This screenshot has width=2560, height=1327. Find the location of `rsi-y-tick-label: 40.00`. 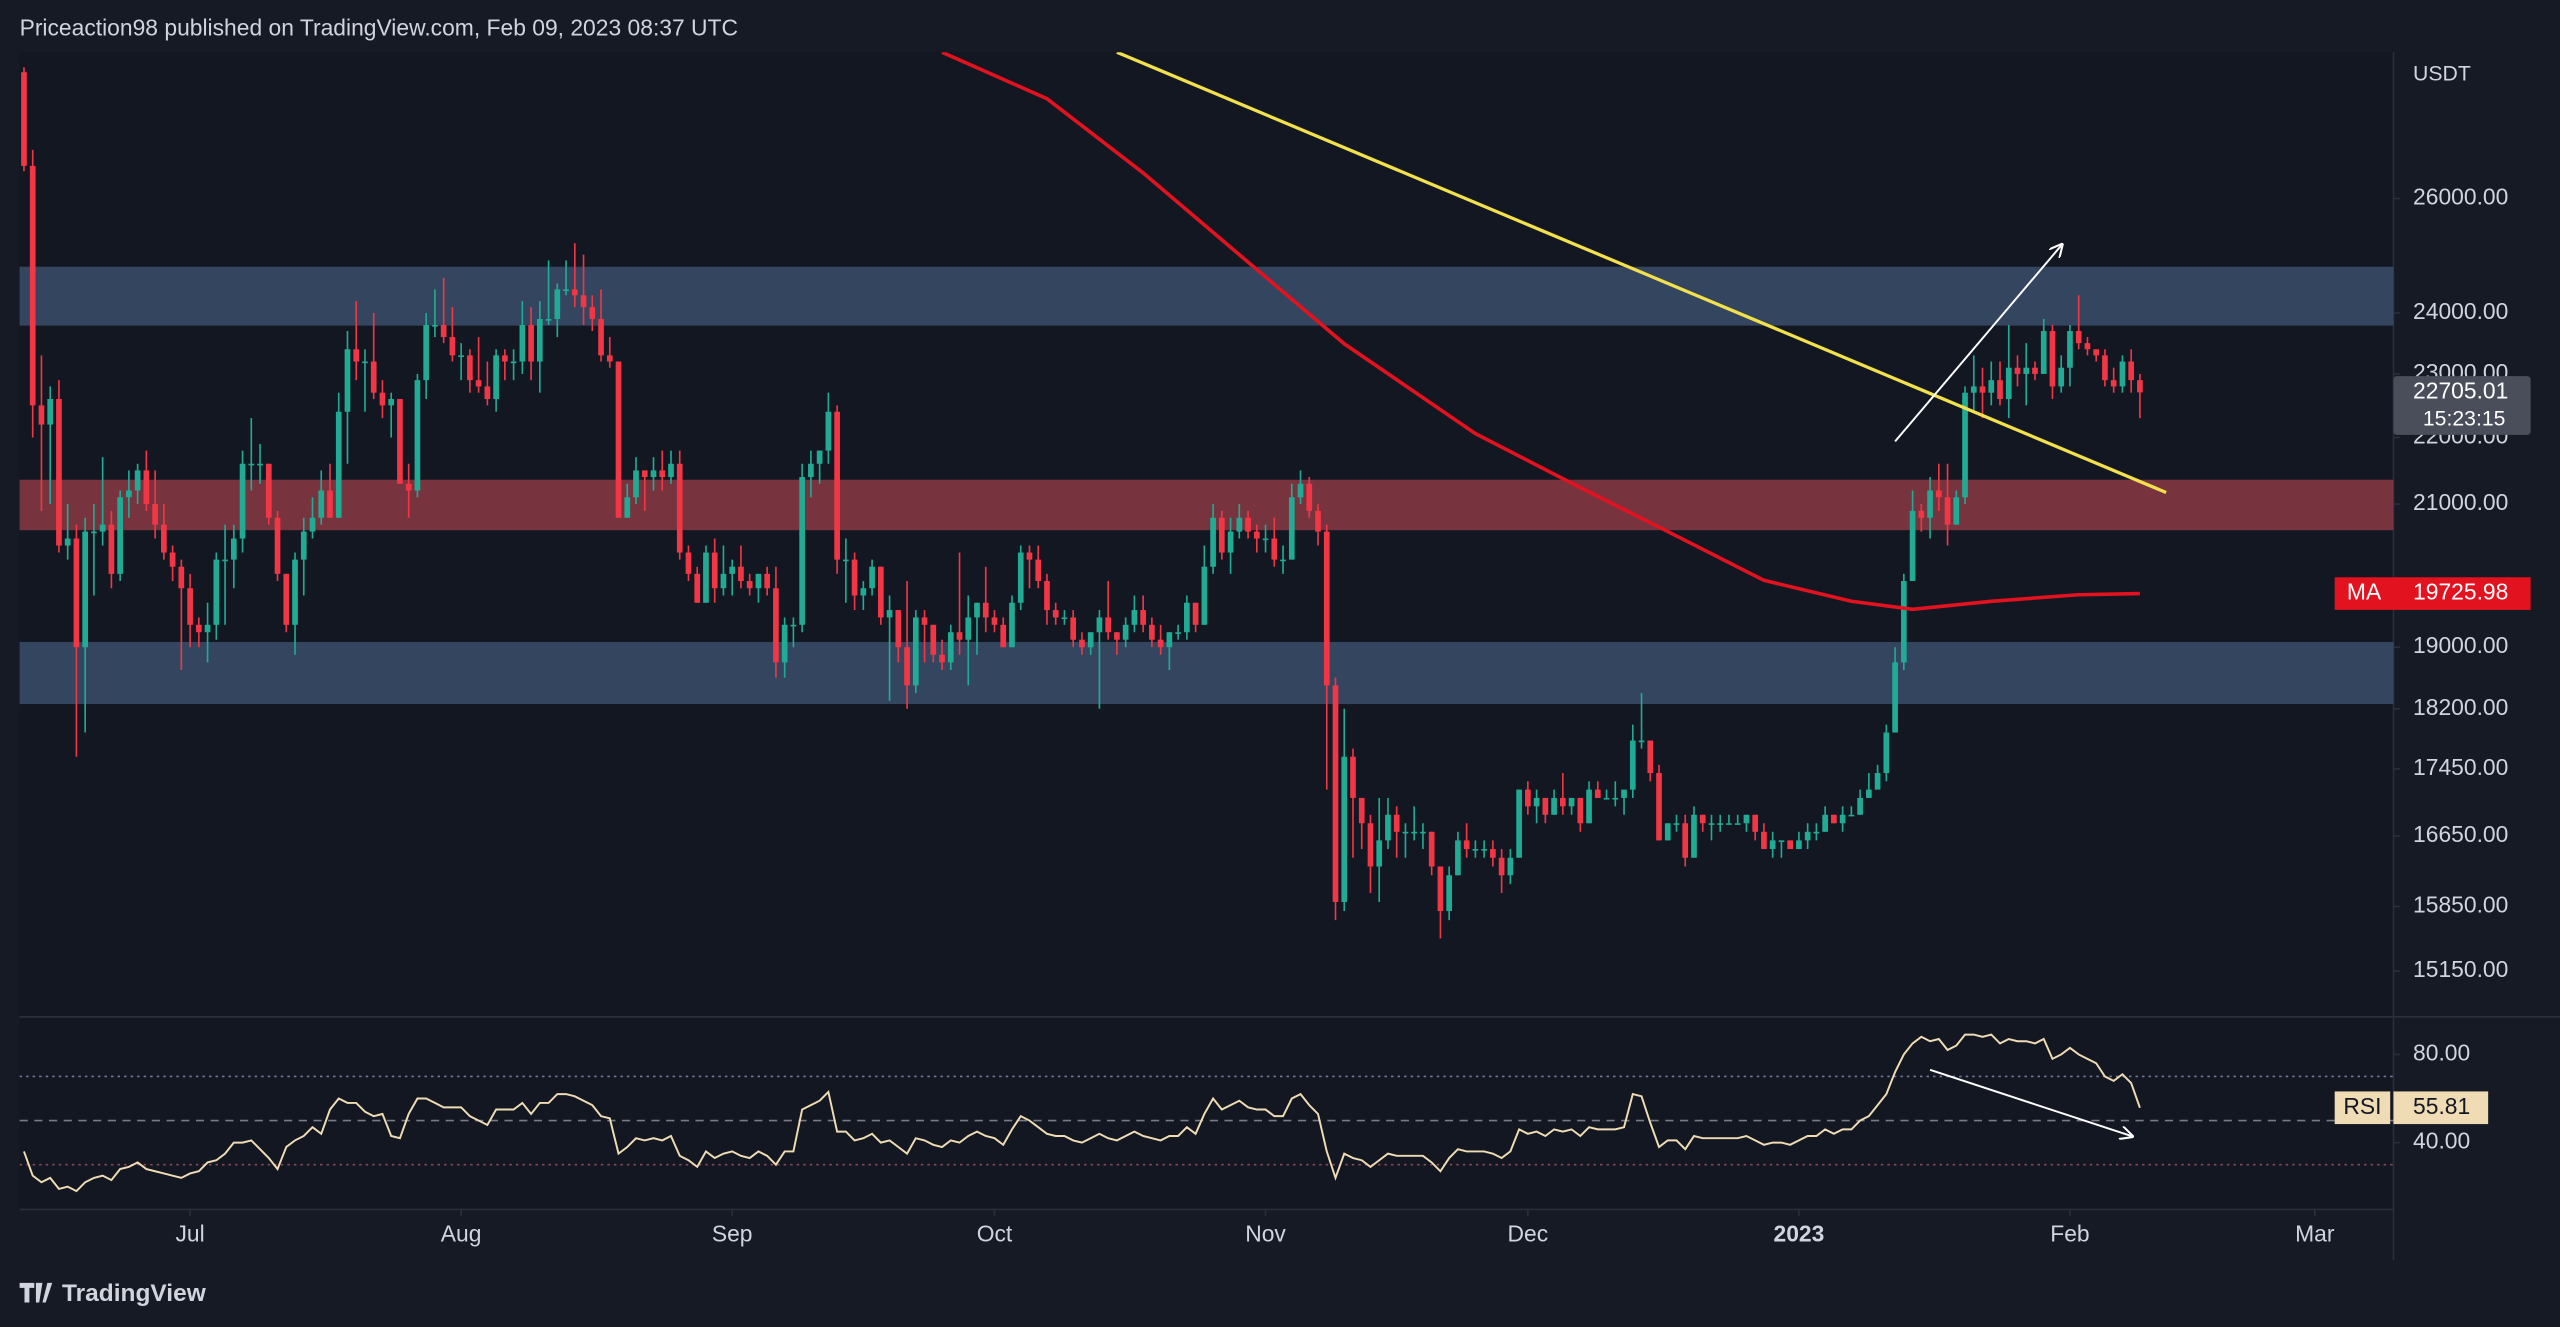

rsi-y-tick-label: 40.00 is located at coordinates (2441, 1141).